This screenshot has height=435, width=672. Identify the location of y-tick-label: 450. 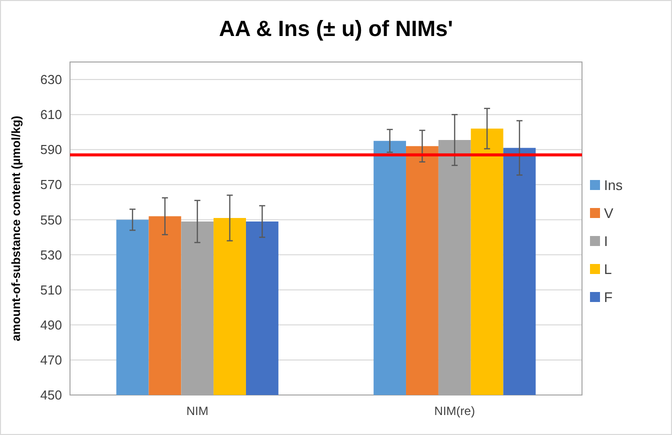
(51, 395).